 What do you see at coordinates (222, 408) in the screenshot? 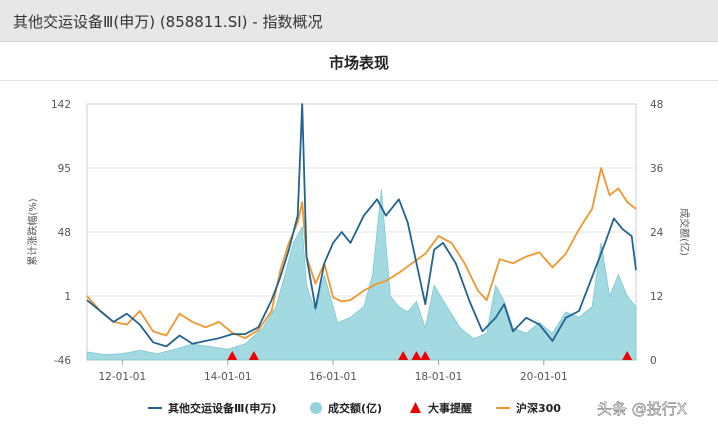
I see `legend-label: 其他交运设备Ⅲ(申万)` at bounding box center [222, 408].